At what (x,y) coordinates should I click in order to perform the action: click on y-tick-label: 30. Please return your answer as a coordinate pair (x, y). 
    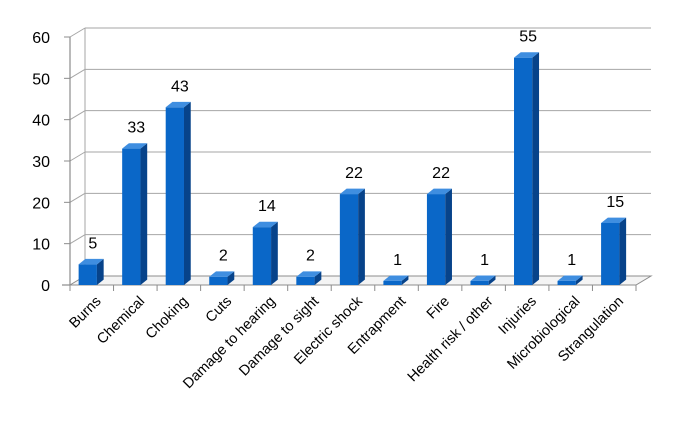
    Looking at the image, I should click on (41, 162).